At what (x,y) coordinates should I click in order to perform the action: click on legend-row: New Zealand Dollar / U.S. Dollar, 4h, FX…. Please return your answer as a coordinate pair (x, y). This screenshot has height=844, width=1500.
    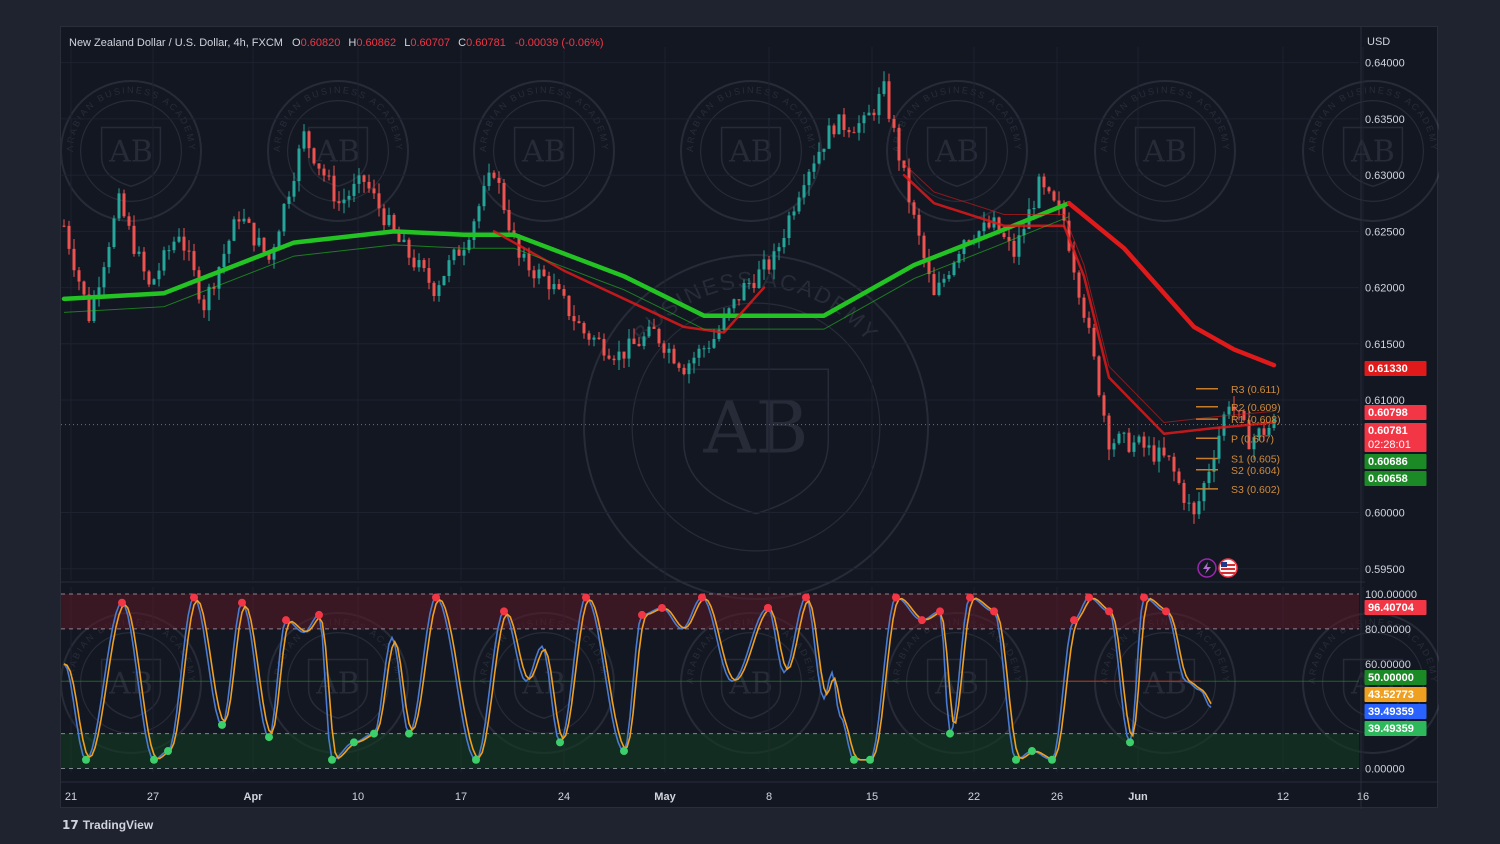
    Looking at the image, I should click on (336, 43).